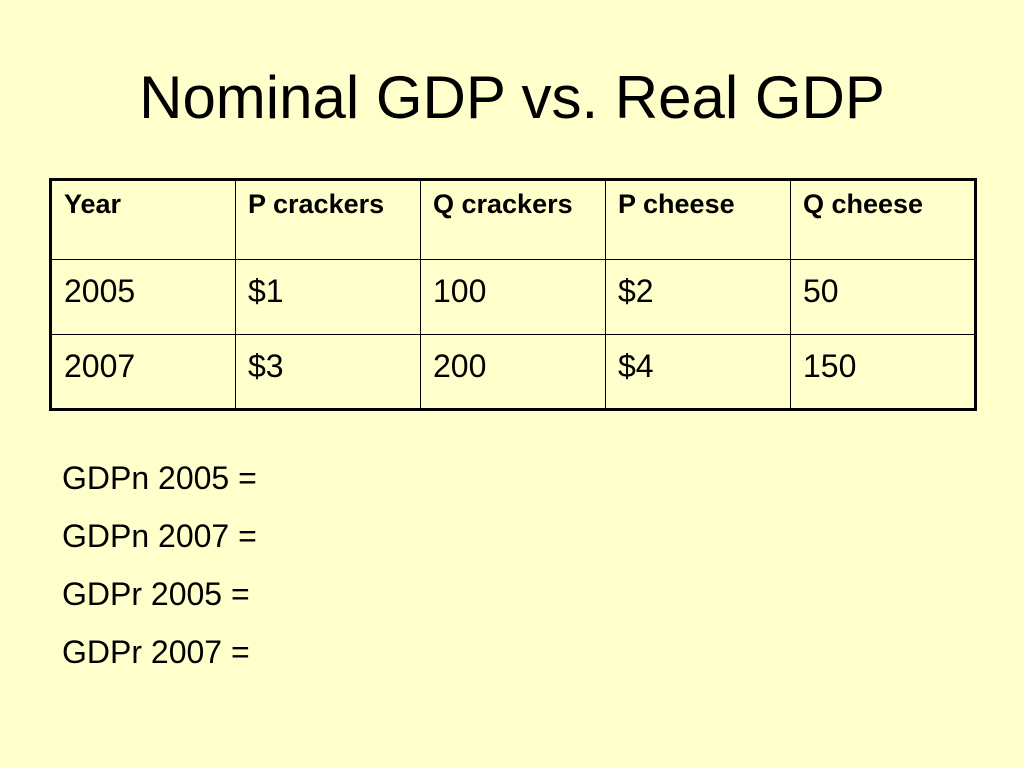  What do you see at coordinates (156, 652) in the screenshot?
I see `formula-gdpr-2007: GDPr 2007 =` at bounding box center [156, 652].